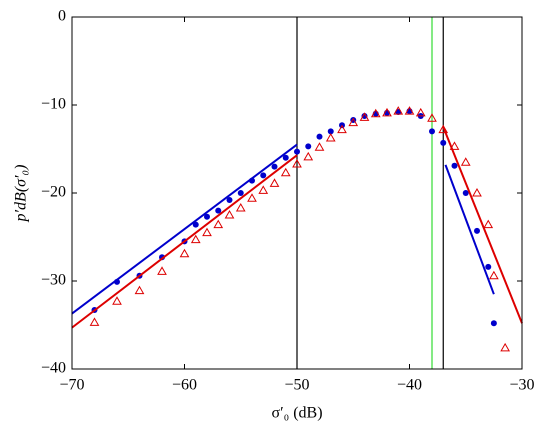 This screenshot has width=550, height=434. Describe the element at coordinates (184, 385) in the screenshot. I see `x-tick-label: −60` at that location.